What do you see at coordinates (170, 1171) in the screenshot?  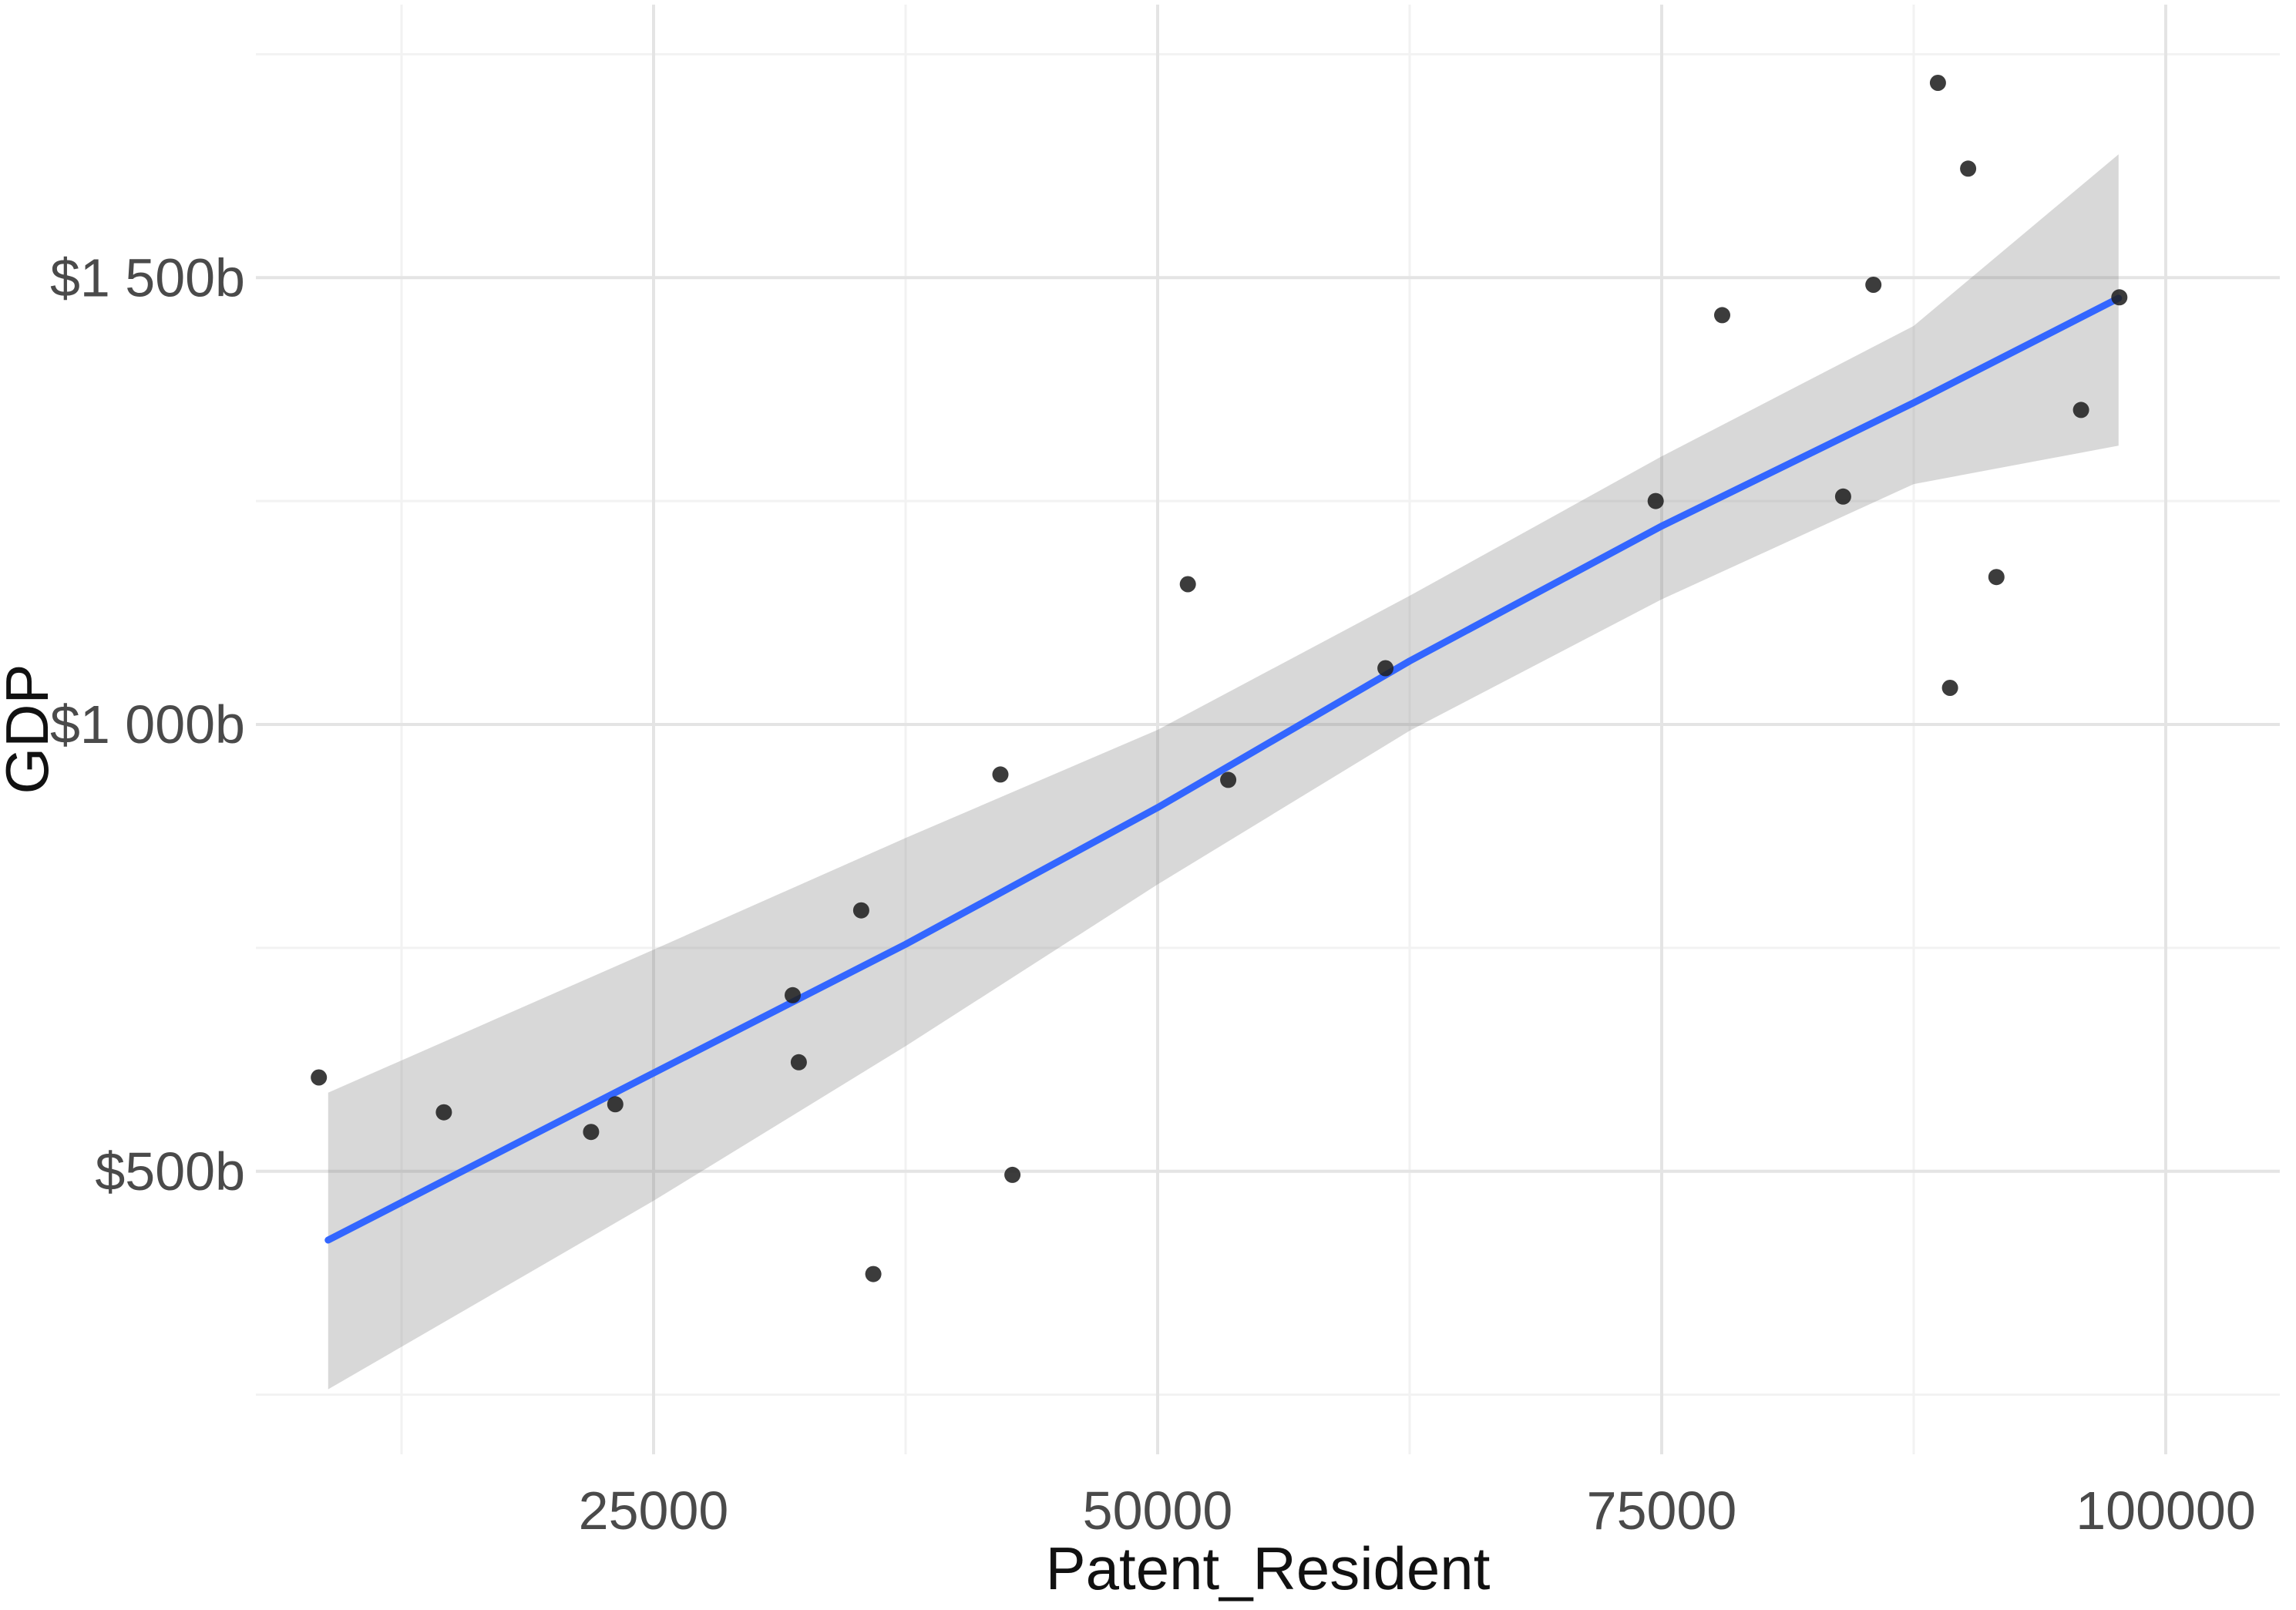 I see `y-tick-label: $500b` at bounding box center [170, 1171].